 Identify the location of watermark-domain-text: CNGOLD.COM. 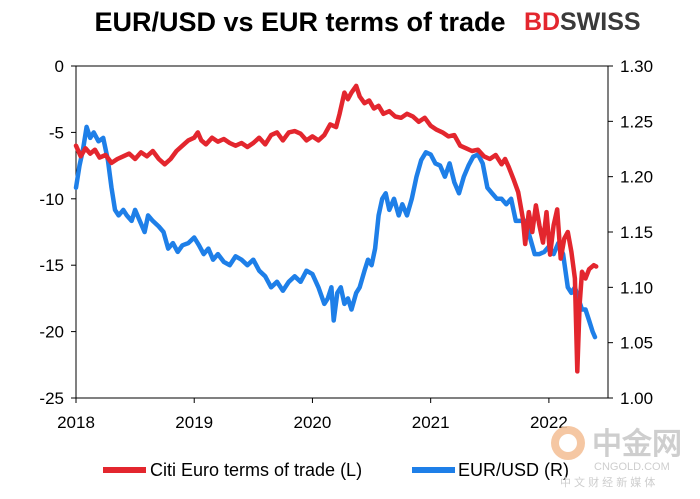
(632, 467).